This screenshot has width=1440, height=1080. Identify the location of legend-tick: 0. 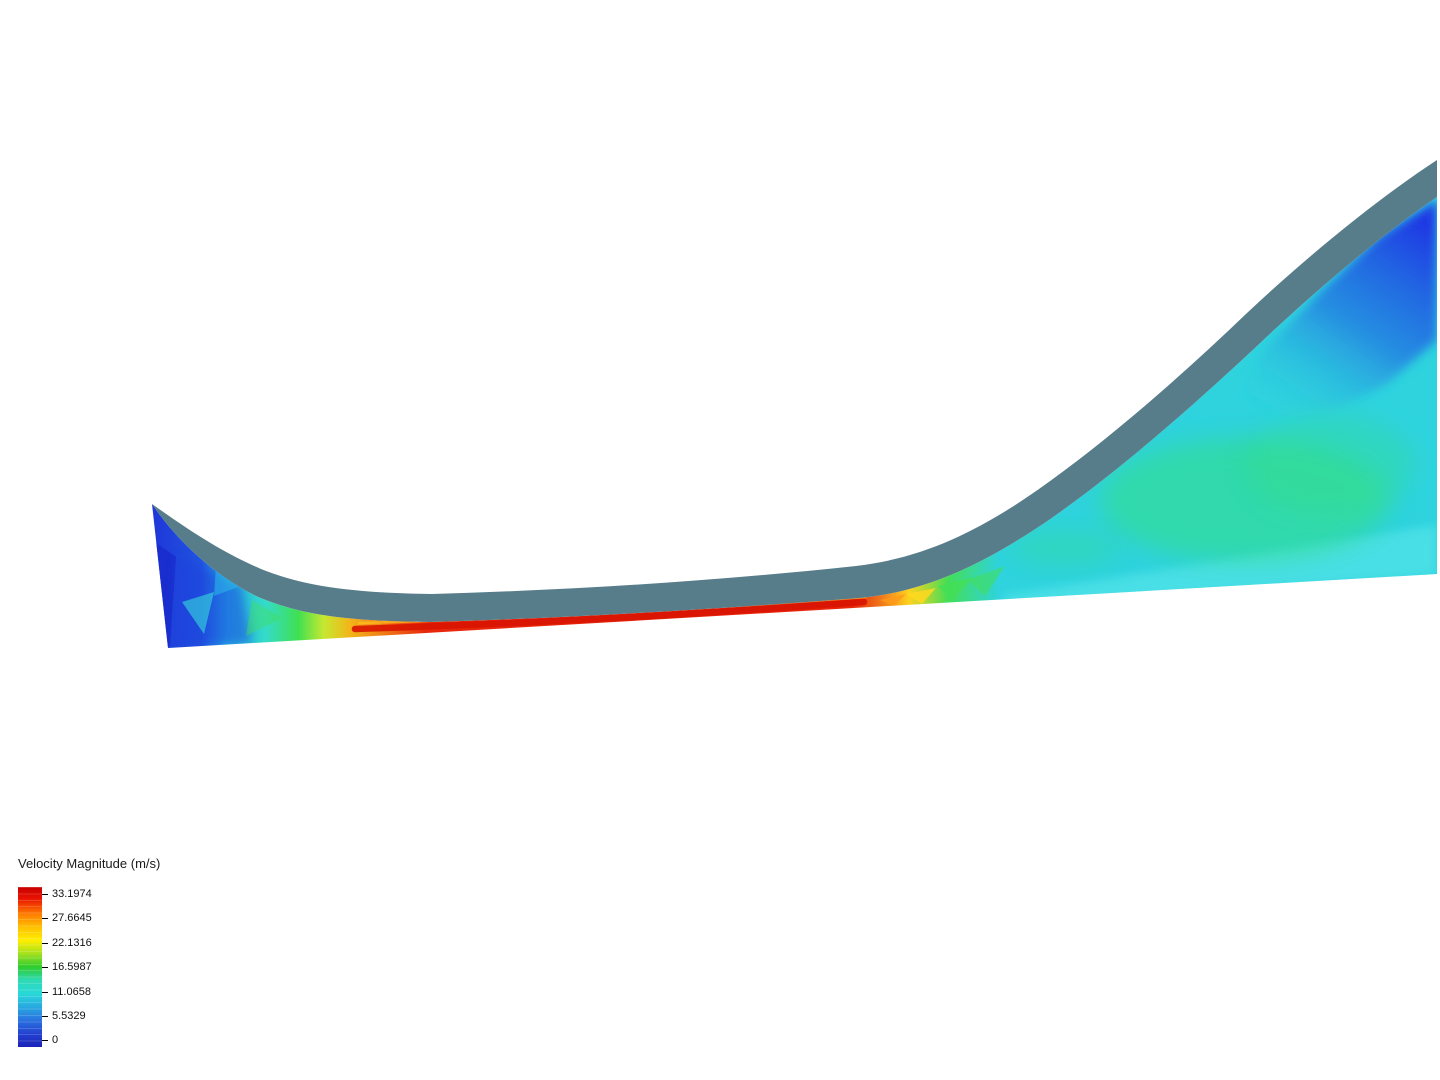
(50, 1040).